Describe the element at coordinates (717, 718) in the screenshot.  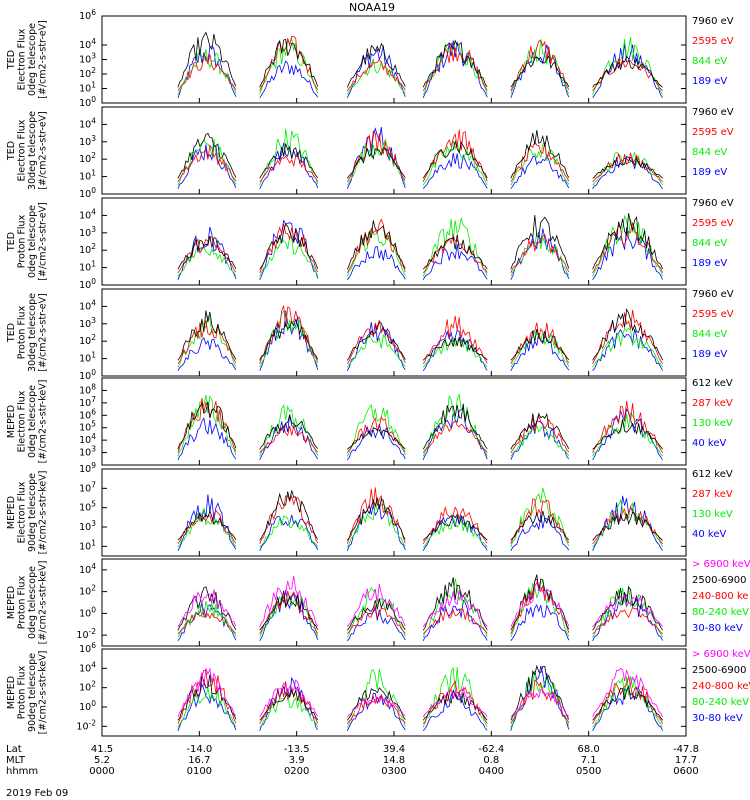
I see `legend-entry: 30-80 keV` at that location.